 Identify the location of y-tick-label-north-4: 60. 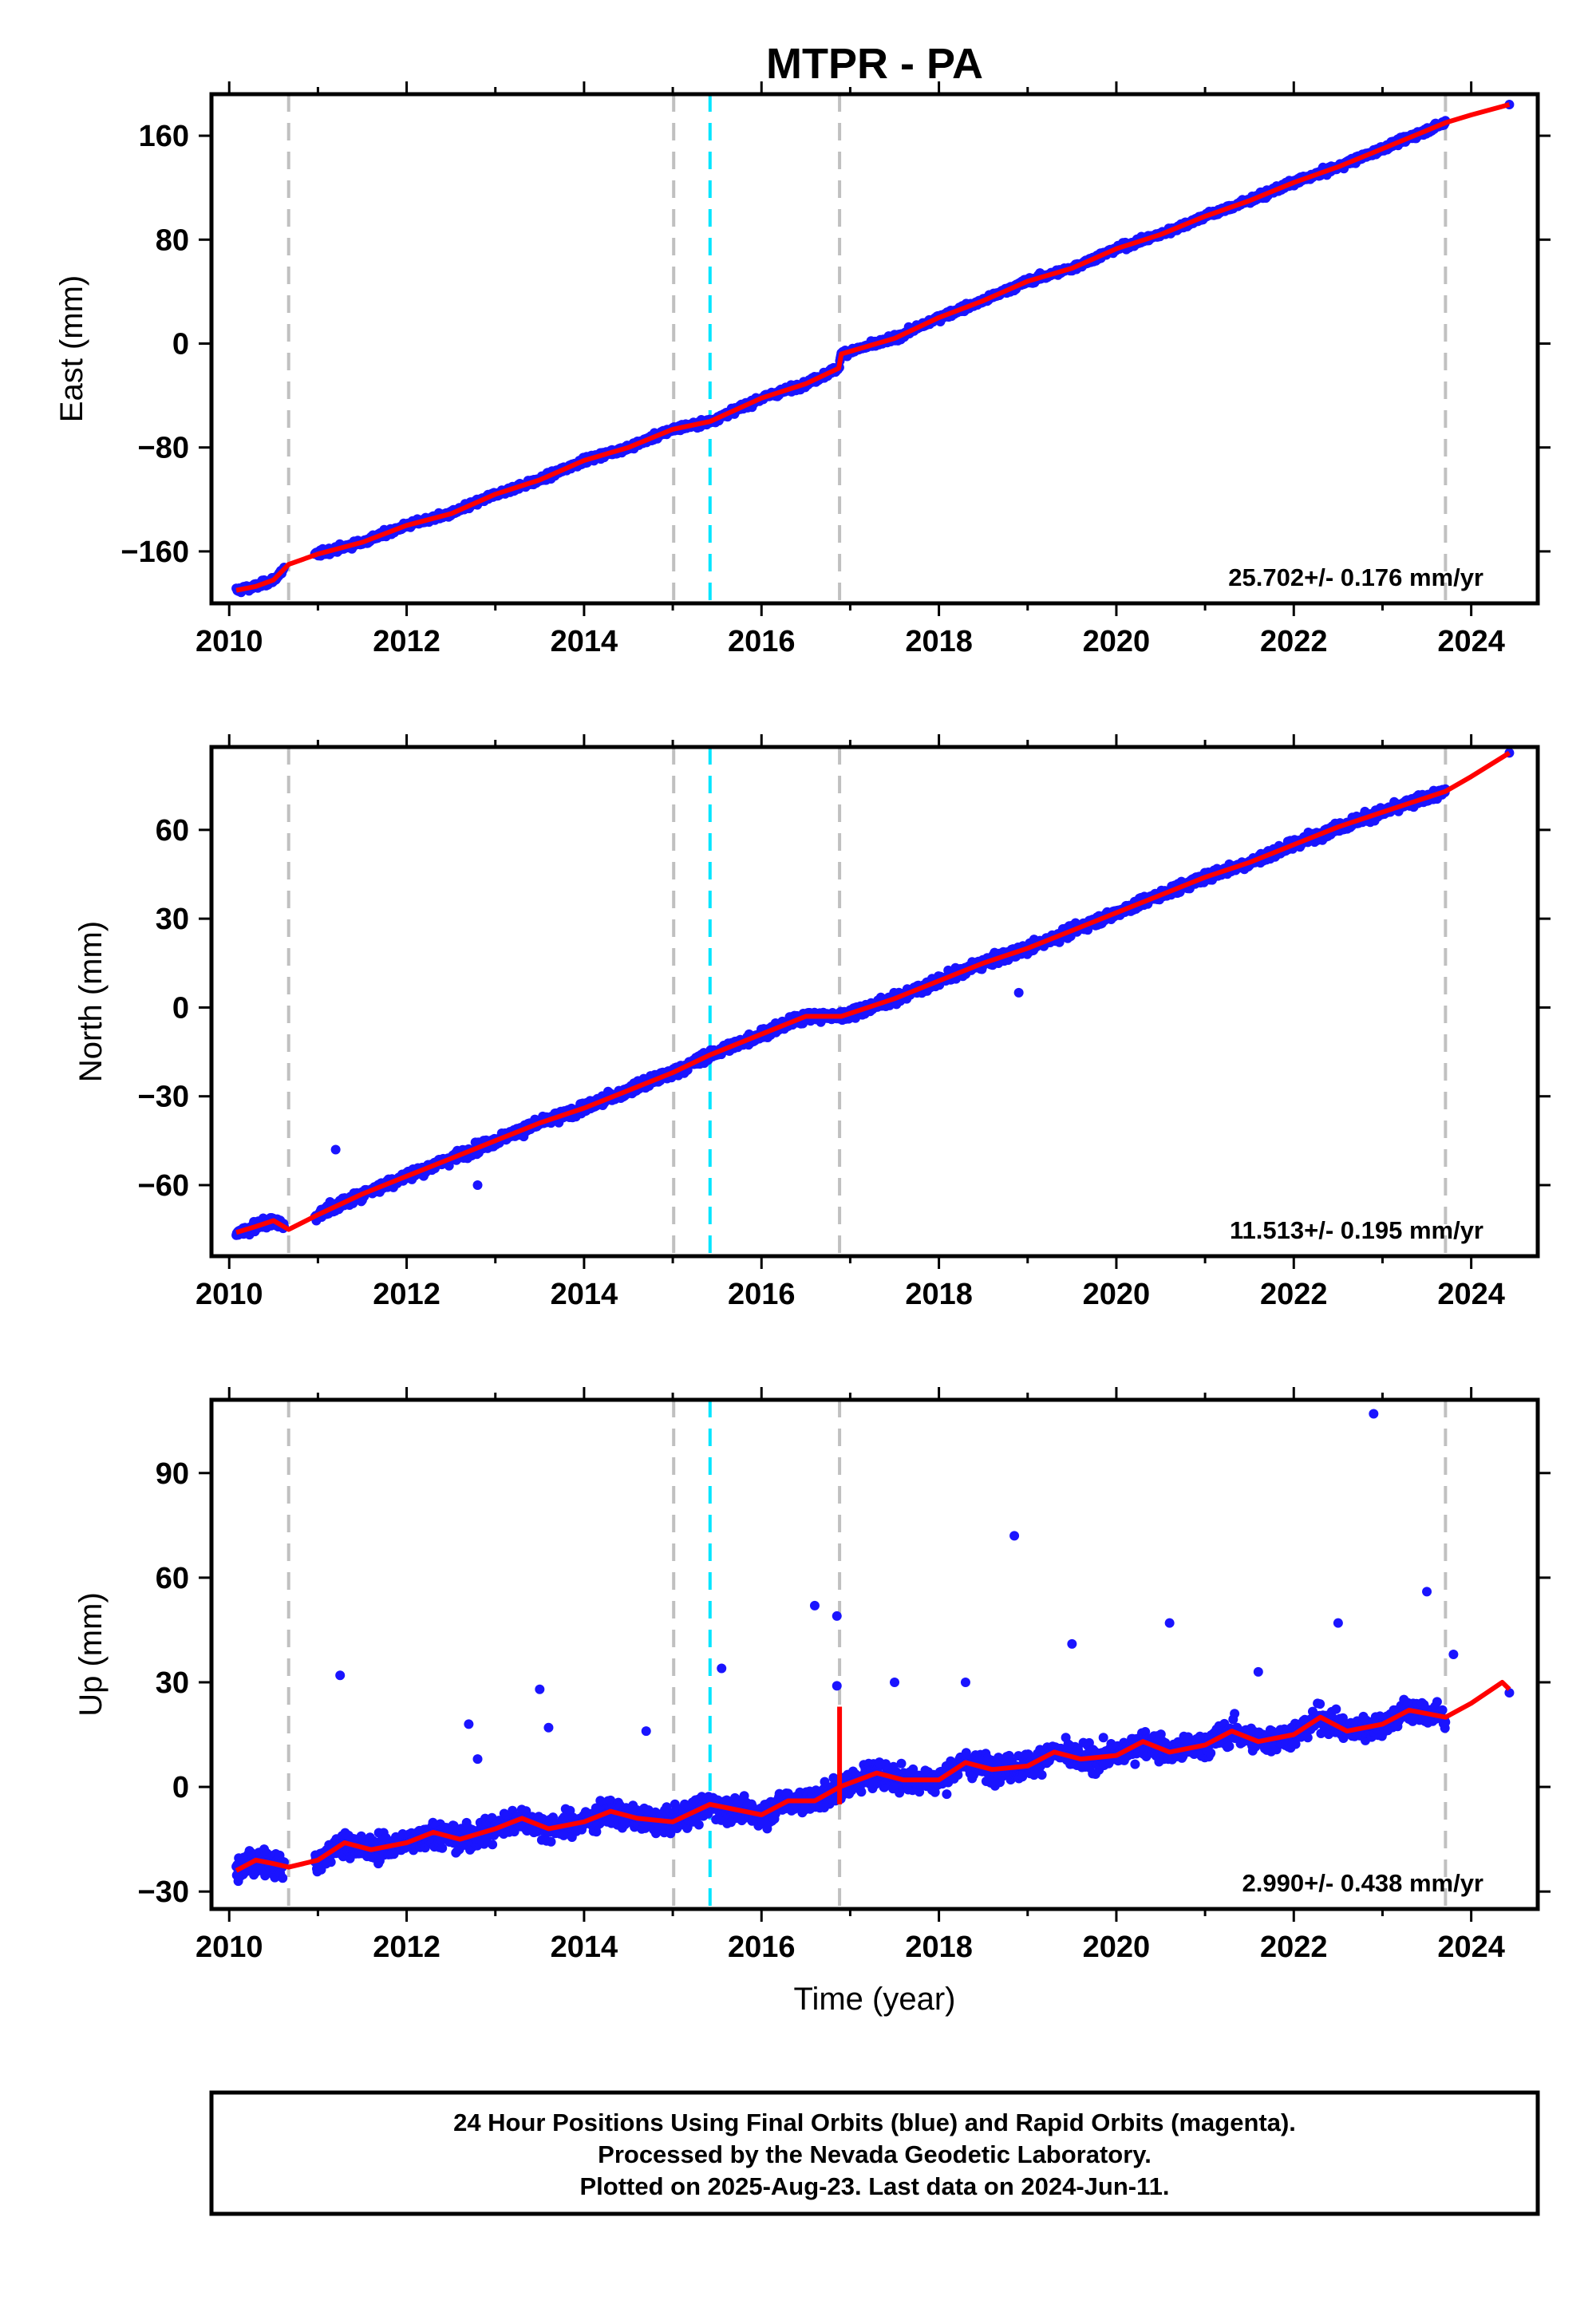
(172, 831).